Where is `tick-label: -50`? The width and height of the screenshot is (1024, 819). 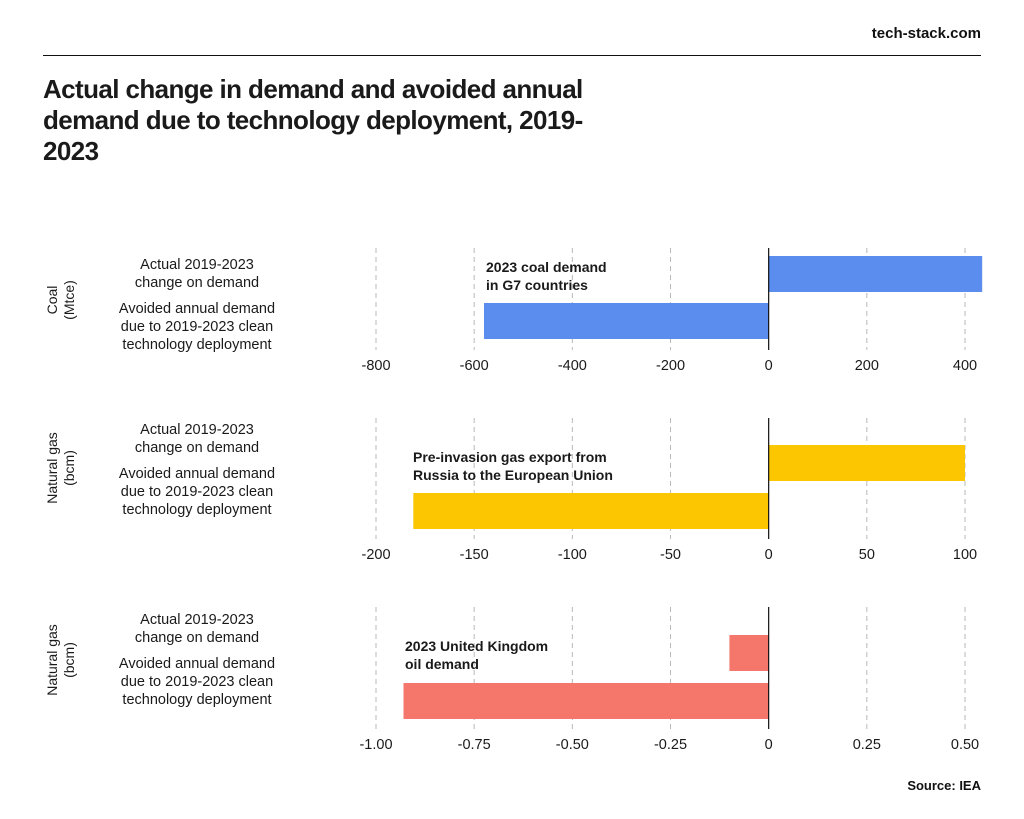 tick-label: -50 is located at coordinates (670, 555).